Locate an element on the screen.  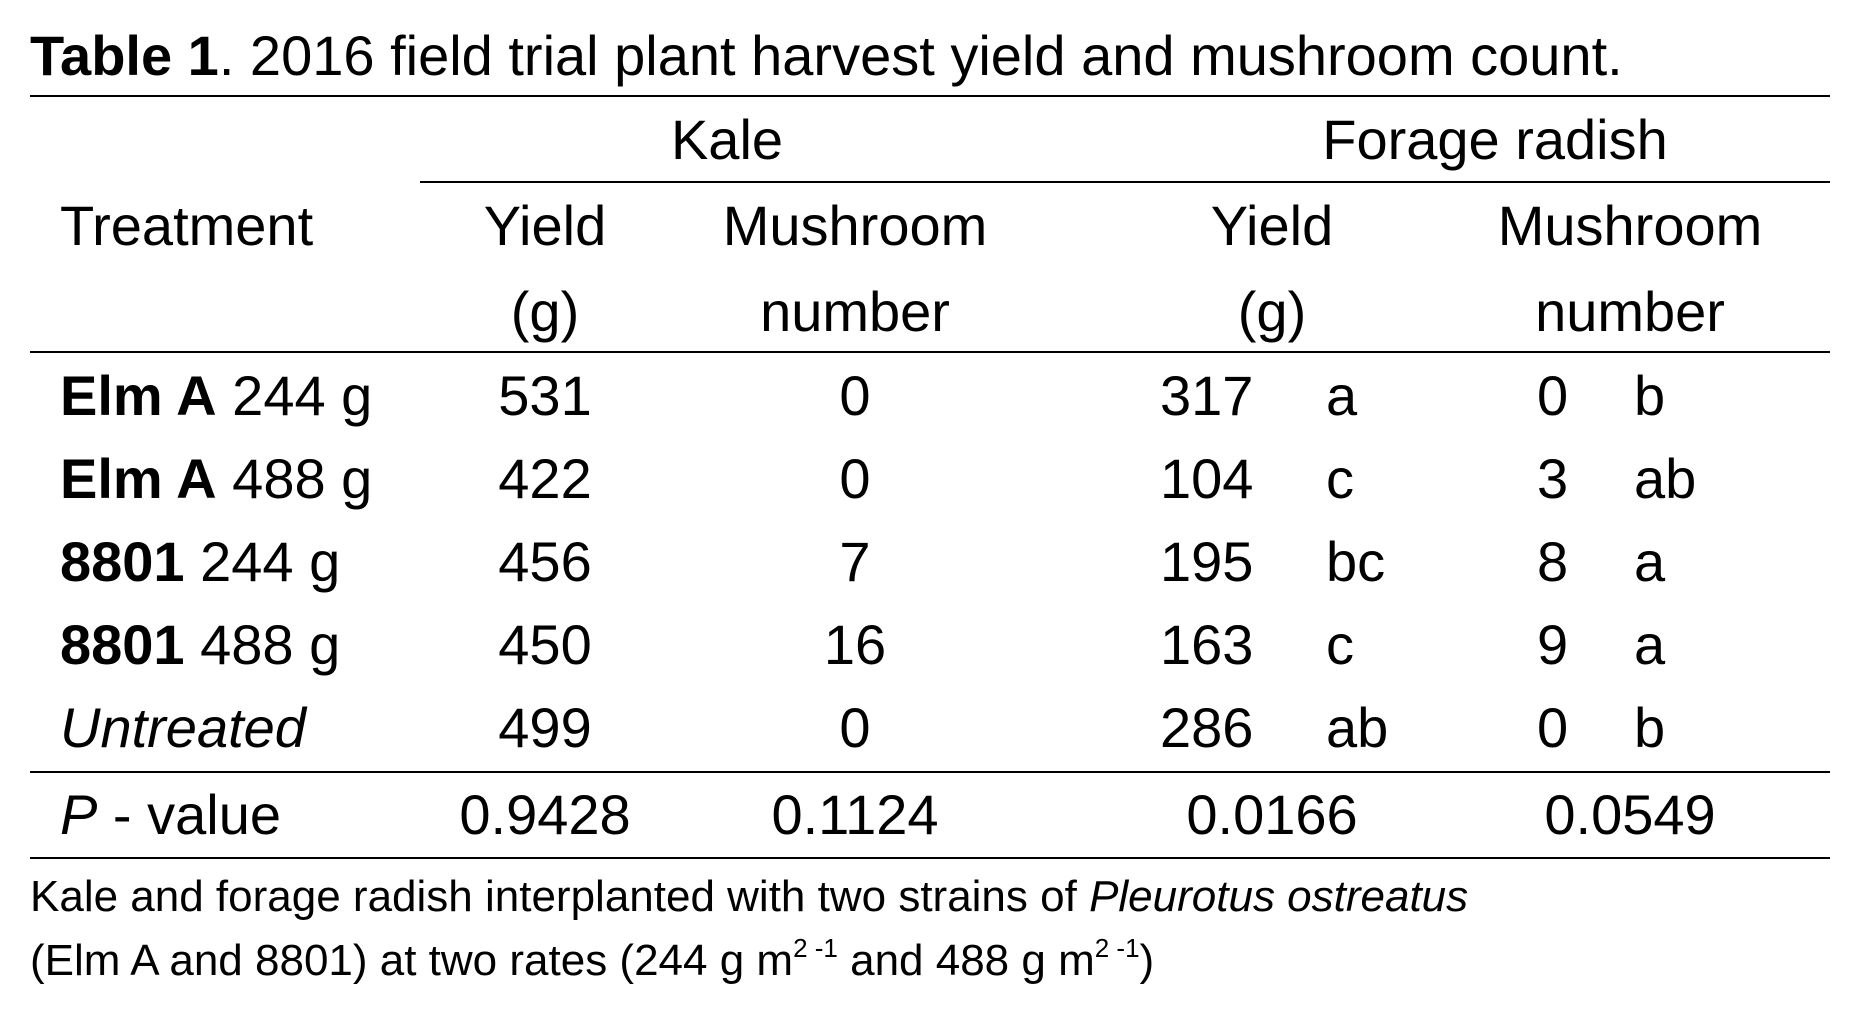
row-treatment: 8801 244 g is located at coordinates (200, 562).